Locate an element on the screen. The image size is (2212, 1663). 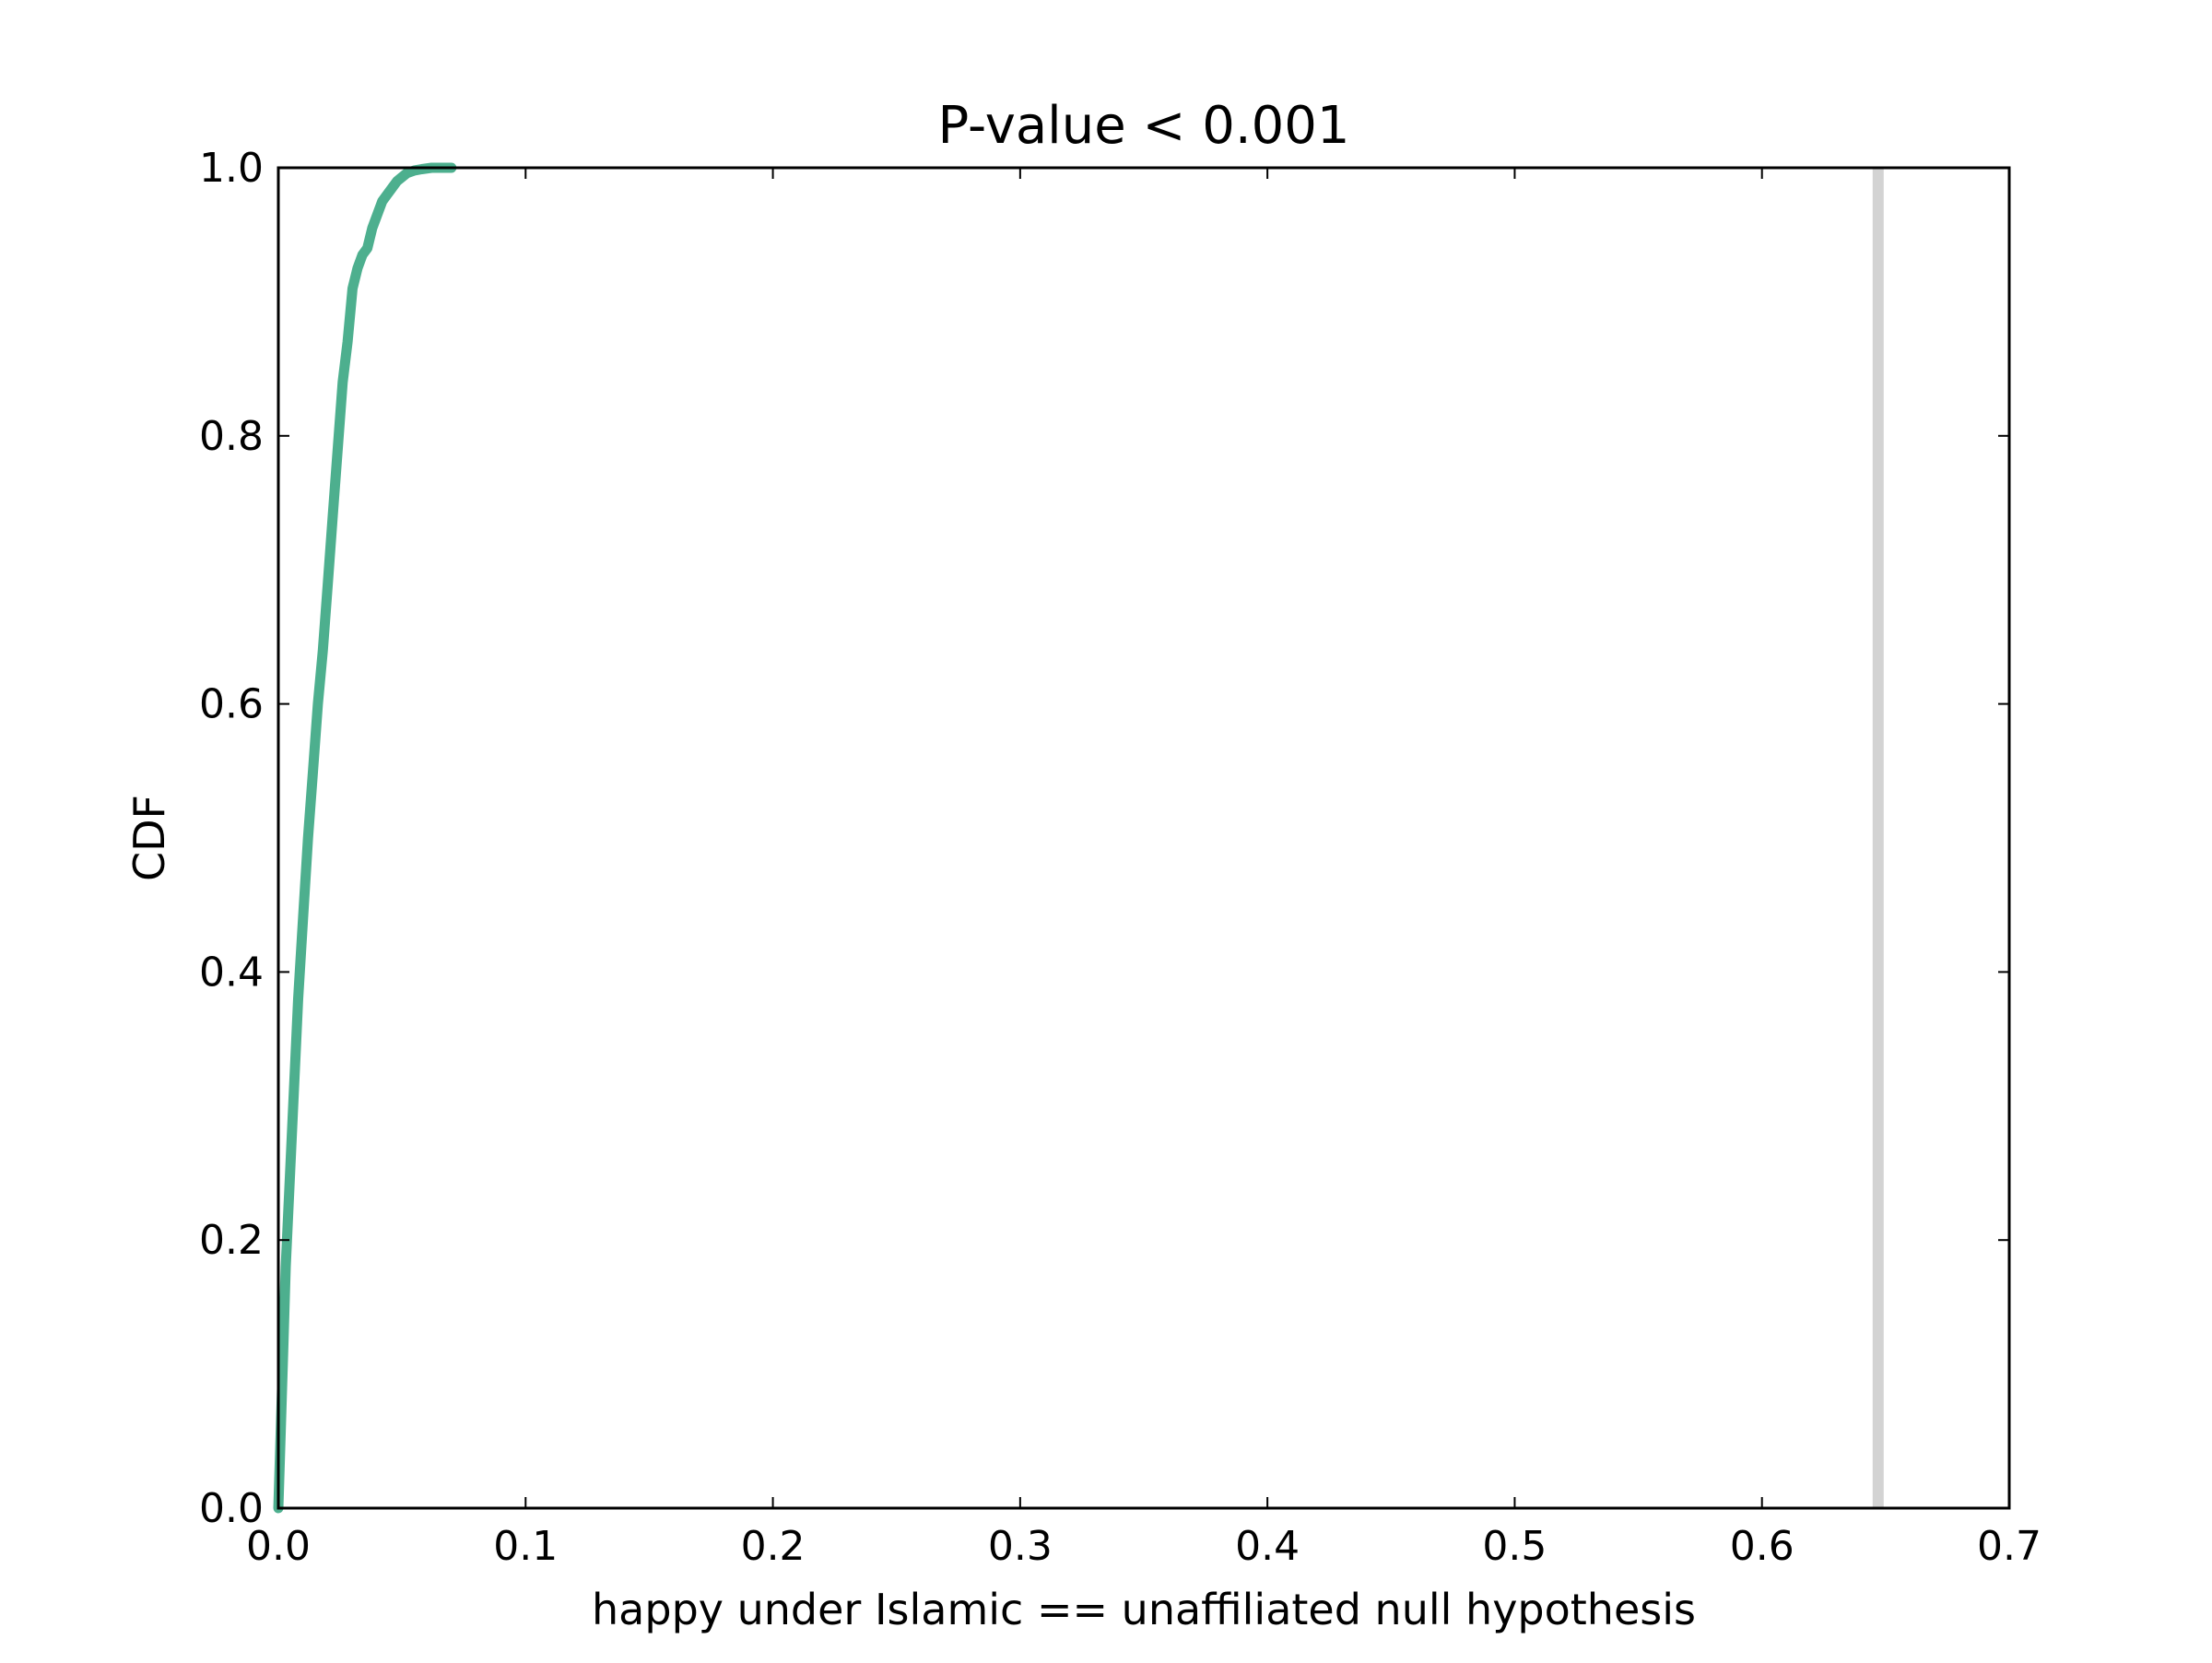
x-tick-label: 0.2 is located at coordinates (773, 1546).